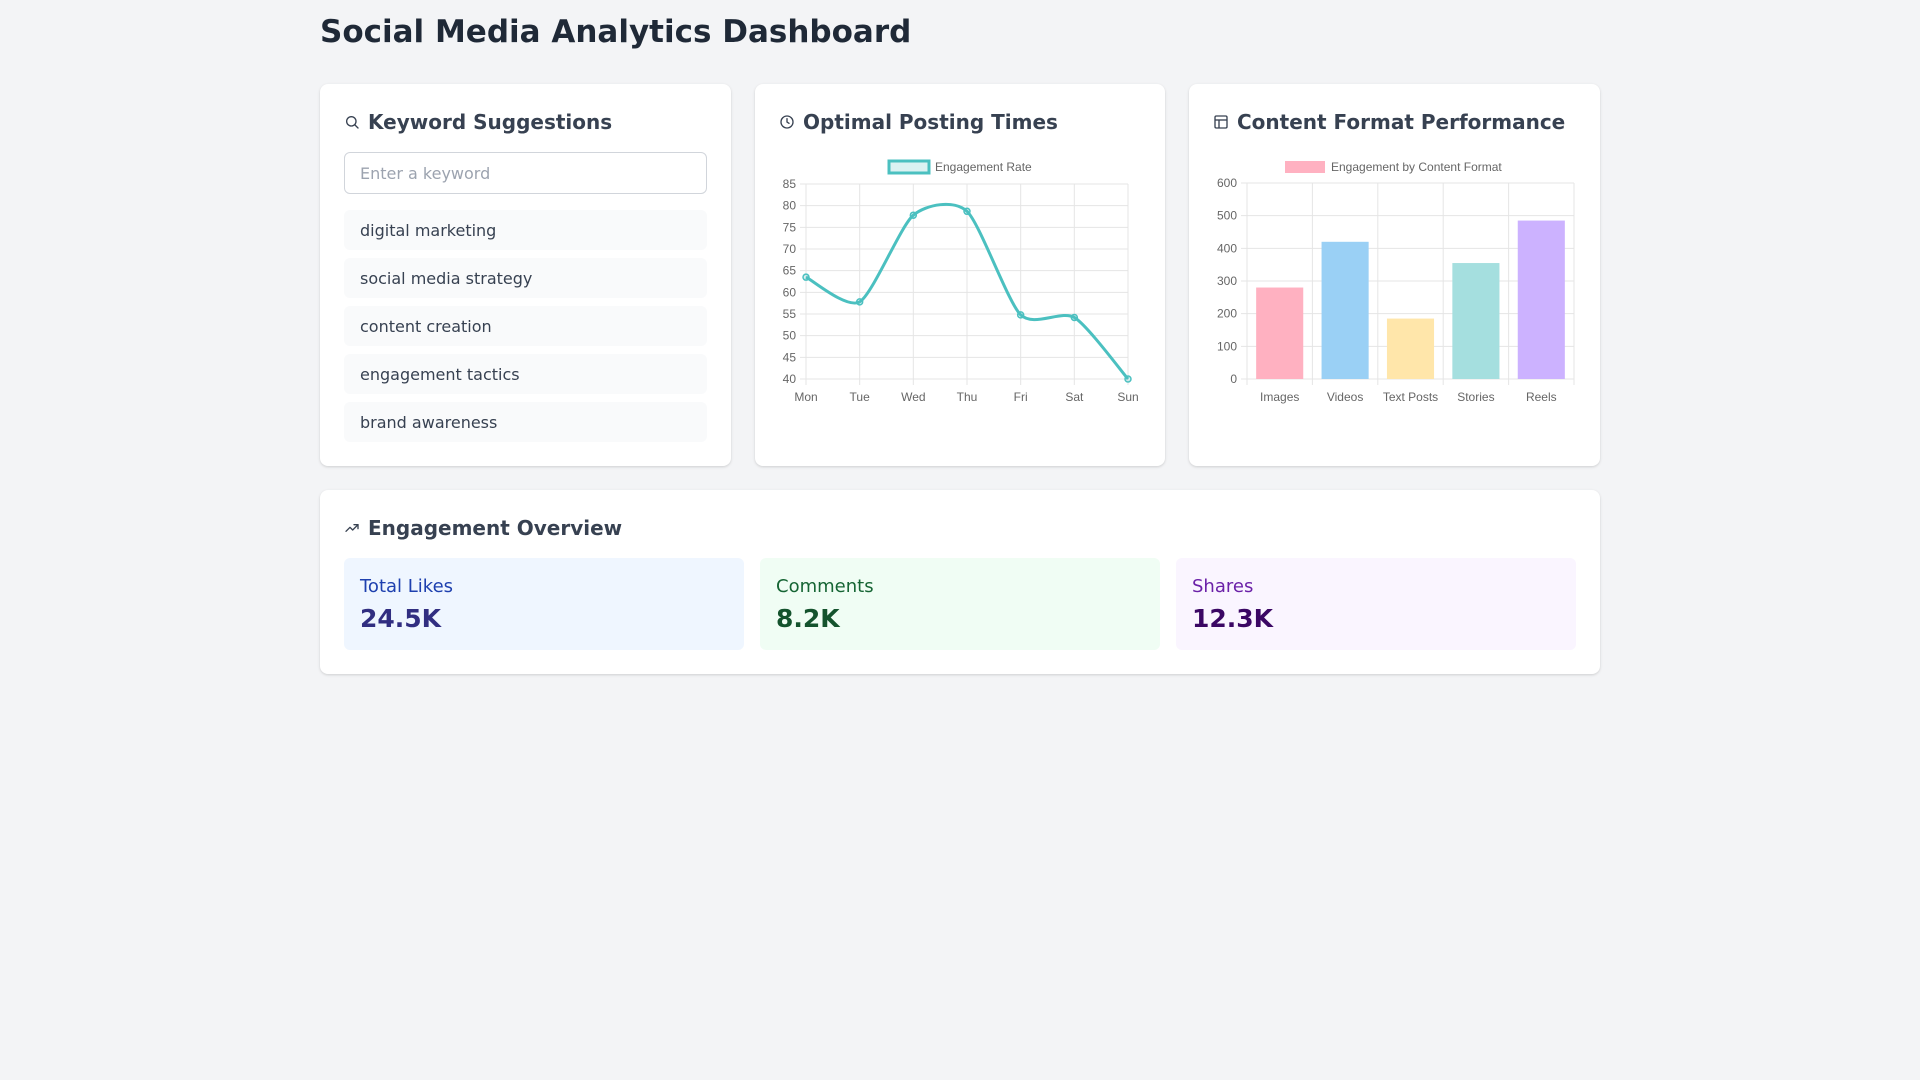 The height and width of the screenshot is (1080, 1920). I want to click on keyword-item: digital marketing, so click(525, 230).